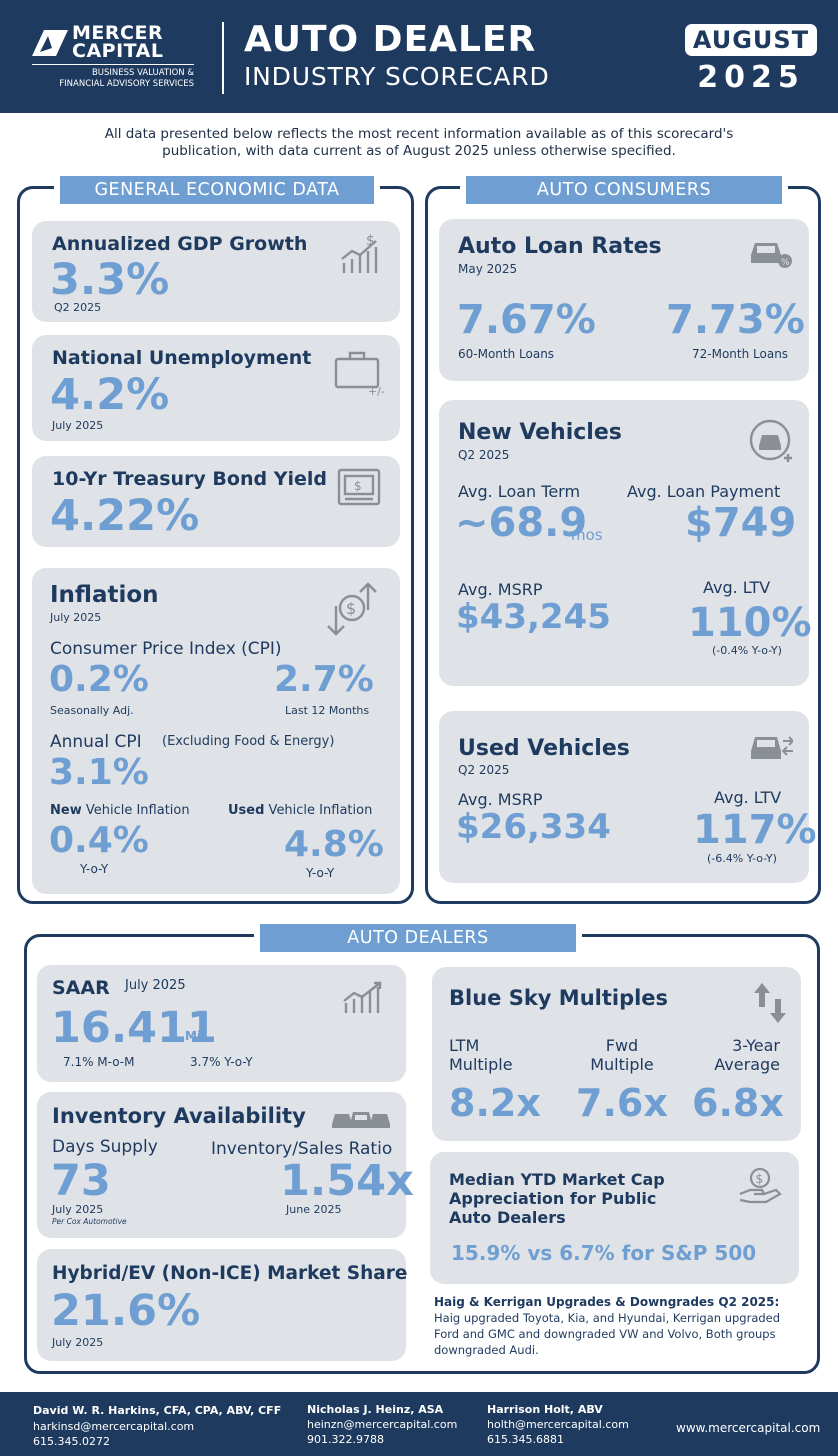 This screenshot has height=1456, width=838. Describe the element at coordinates (545, 1409) in the screenshot. I see `contact-3-name: Harrison Holt, ABV` at that location.